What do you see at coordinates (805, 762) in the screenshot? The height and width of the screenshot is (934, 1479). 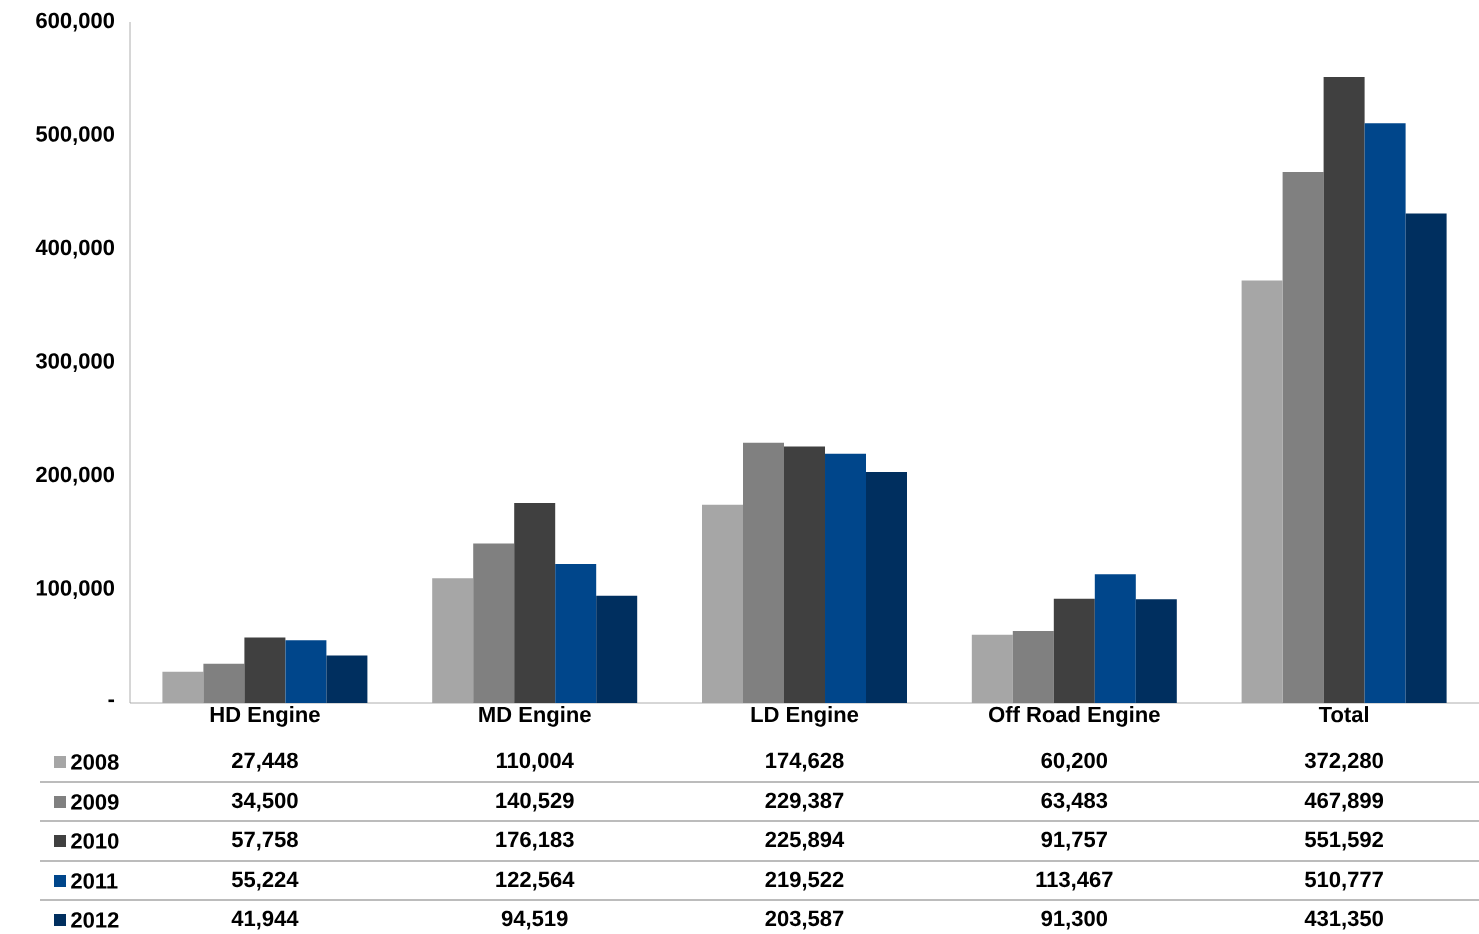 I see `data-label: 174,628` at bounding box center [805, 762].